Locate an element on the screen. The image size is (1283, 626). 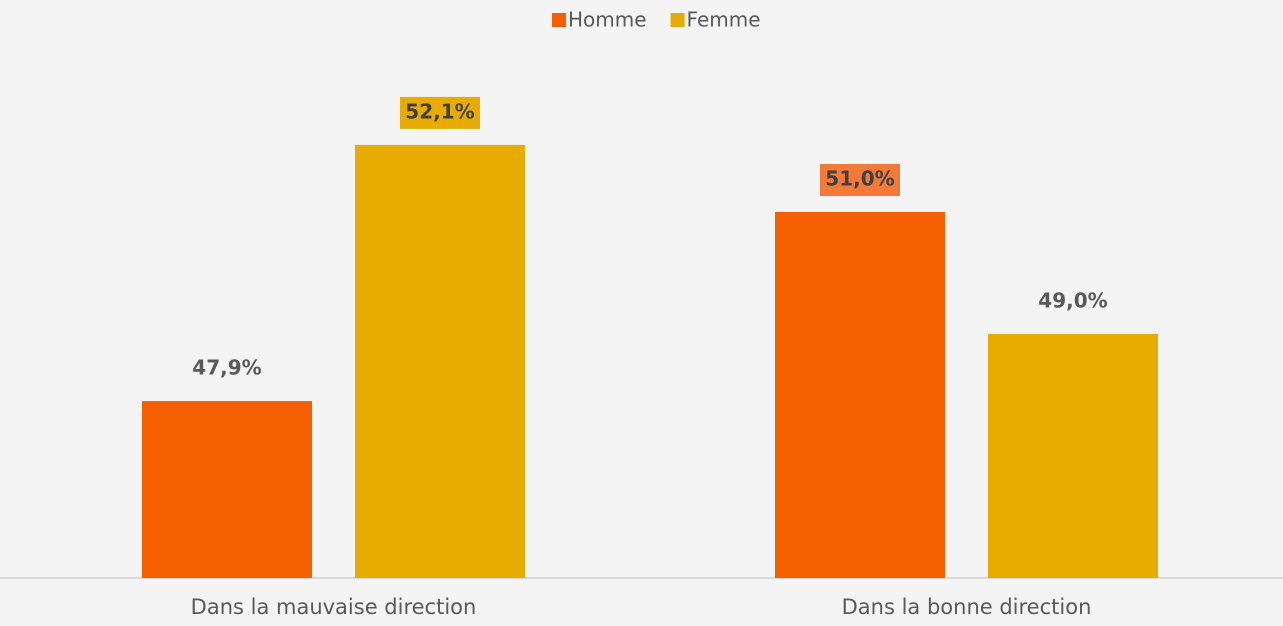
data-label: 47,9% is located at coordinates (226, 368).